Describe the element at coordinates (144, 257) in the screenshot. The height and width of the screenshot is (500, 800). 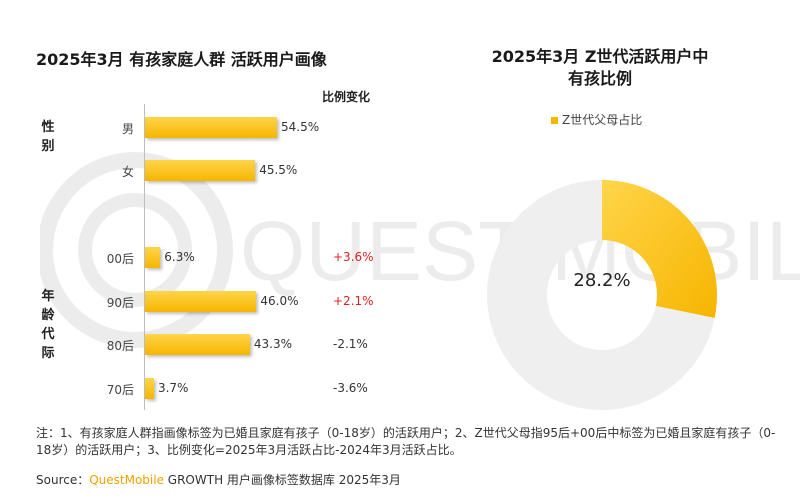
I see `category-axis` at that location.